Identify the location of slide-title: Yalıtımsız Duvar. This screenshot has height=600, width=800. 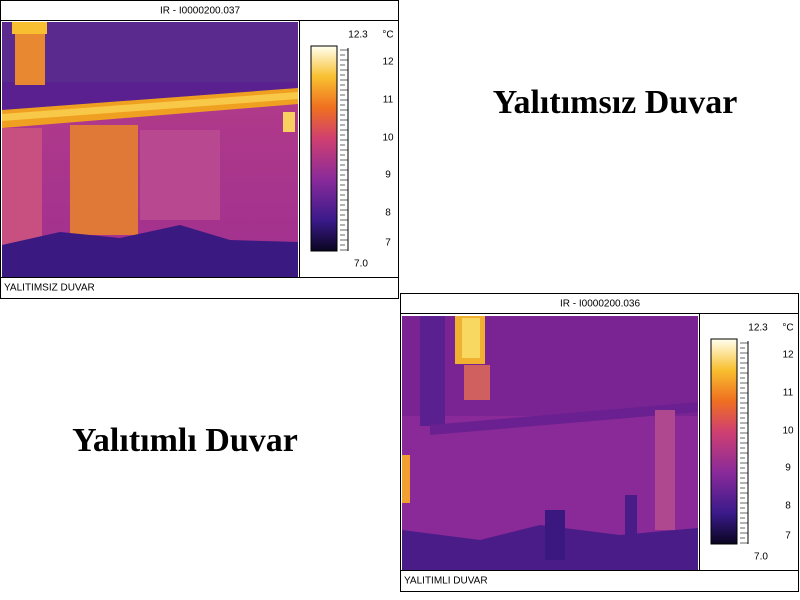
(615, 102).